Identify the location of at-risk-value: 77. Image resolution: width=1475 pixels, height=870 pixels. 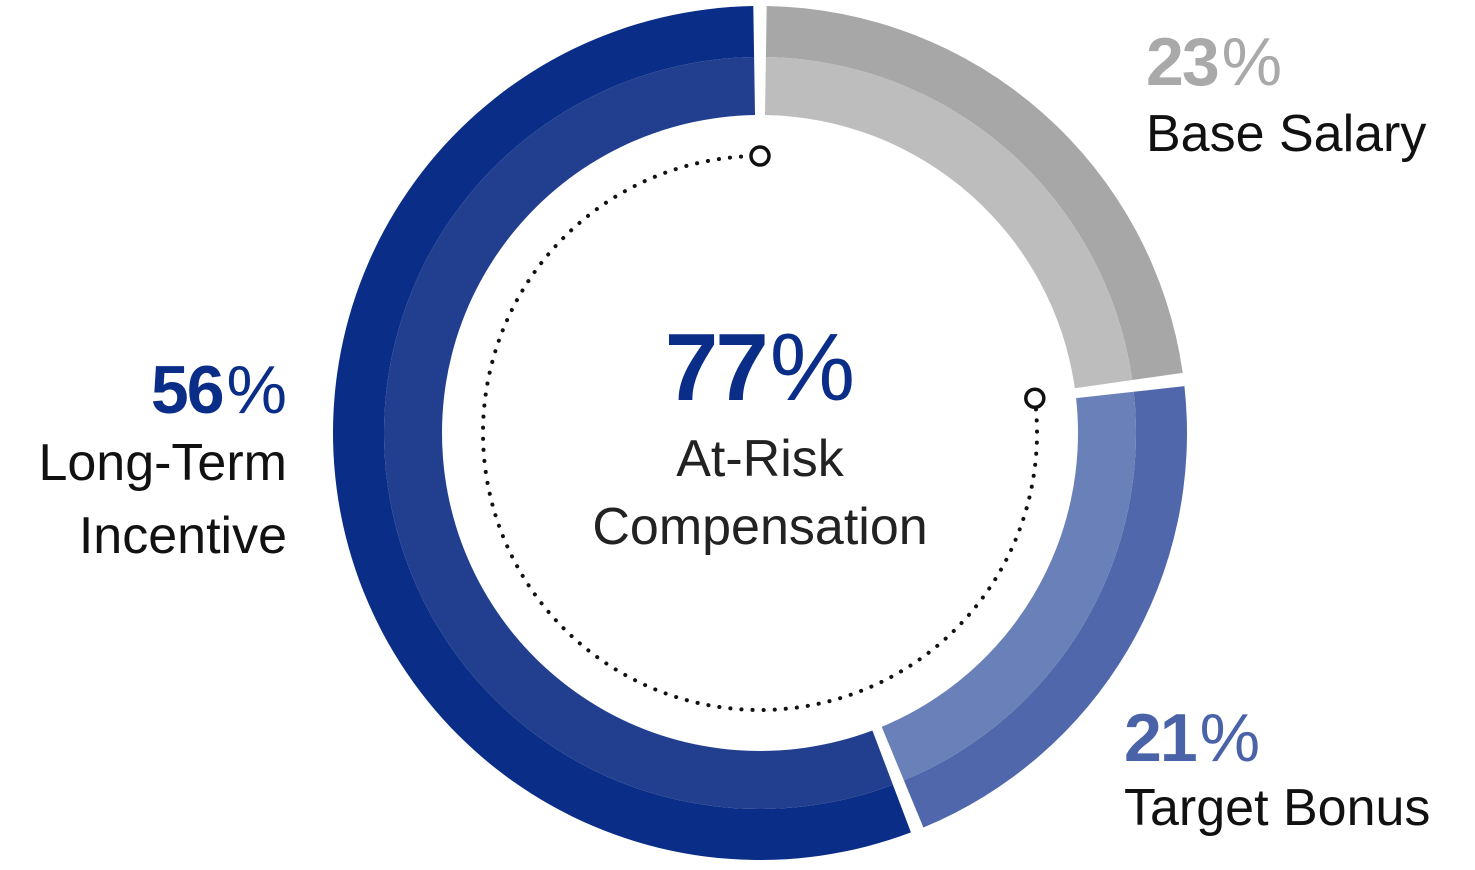
(716, 367).